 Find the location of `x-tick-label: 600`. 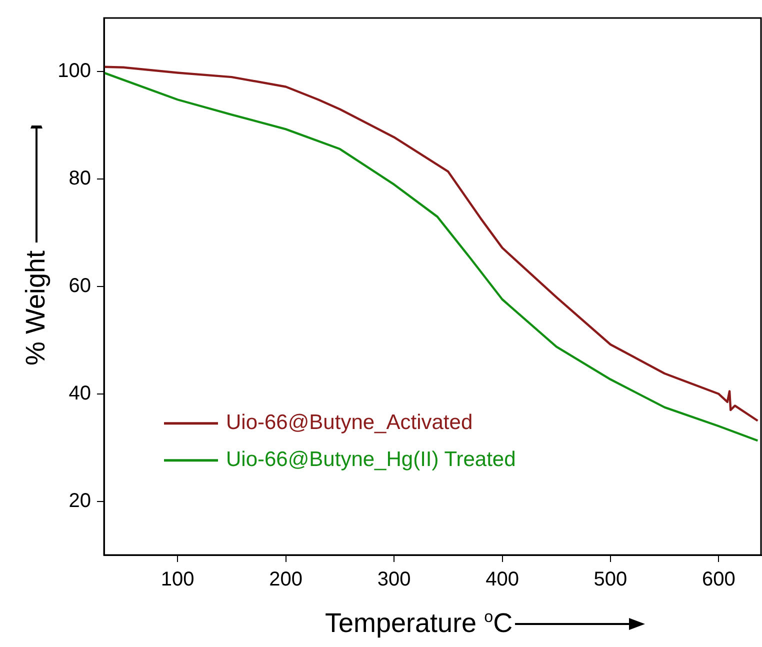

x-tick-label: 600 is located at coordinates (719, 579).